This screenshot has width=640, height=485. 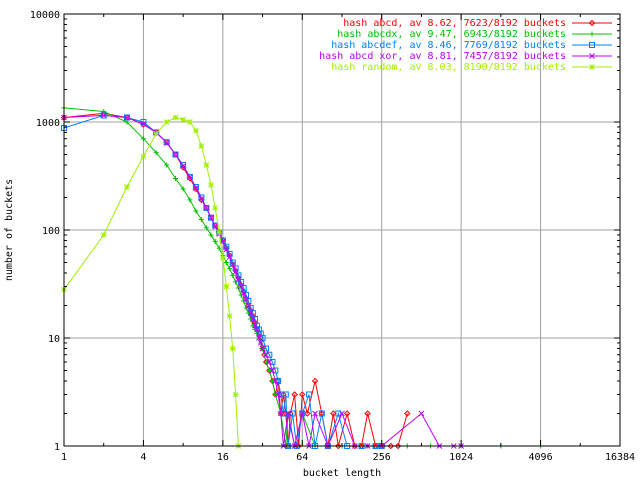 What do you see at coordinates (448, 45) in the screenshot?
I see `legend-label: hash abcdef, av 8.46, 7769/8192 buckets` at bounding box center [448, 45].